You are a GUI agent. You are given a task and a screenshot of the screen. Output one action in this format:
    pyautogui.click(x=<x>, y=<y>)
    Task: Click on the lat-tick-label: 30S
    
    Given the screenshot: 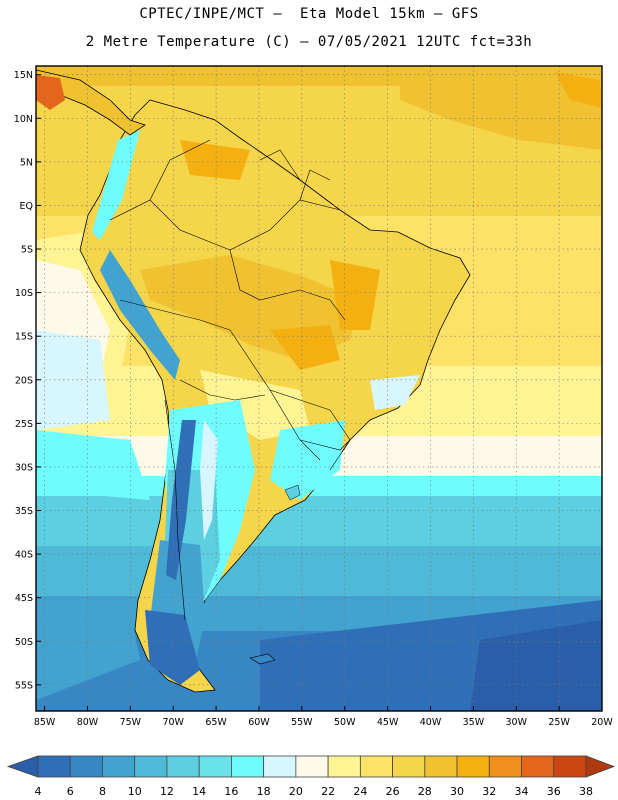 What is the action you would take?
    pyautogui.click(x=24, y=467)
    